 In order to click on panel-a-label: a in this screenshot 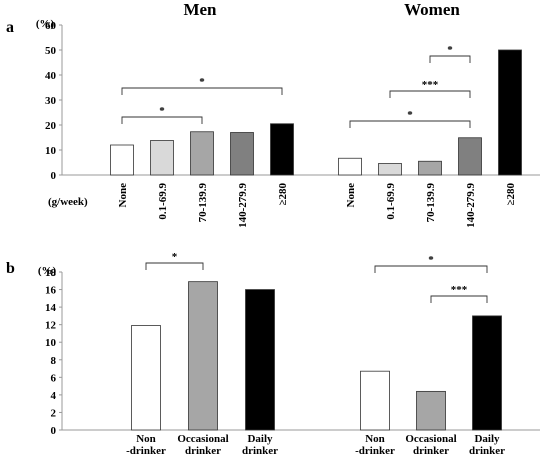, I will do `click(10, 27)`.